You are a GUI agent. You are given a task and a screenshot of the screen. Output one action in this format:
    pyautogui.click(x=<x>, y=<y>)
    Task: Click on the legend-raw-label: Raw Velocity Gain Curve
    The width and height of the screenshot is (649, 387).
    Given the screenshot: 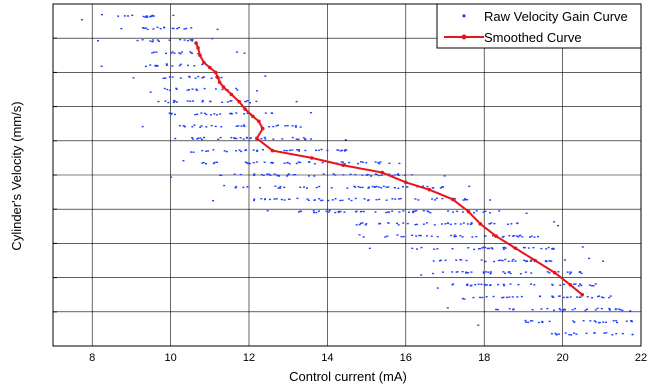 What is the action you would take?
    pyautogui.click(x=556, y=16)
    